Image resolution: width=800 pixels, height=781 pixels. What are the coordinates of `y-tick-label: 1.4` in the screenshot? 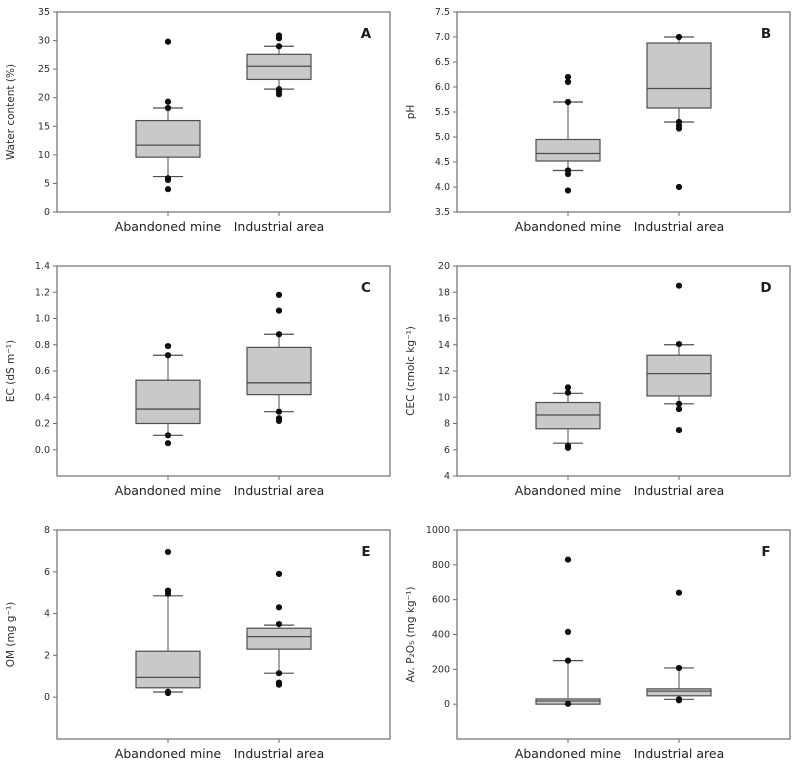 It's located at (42, 266).